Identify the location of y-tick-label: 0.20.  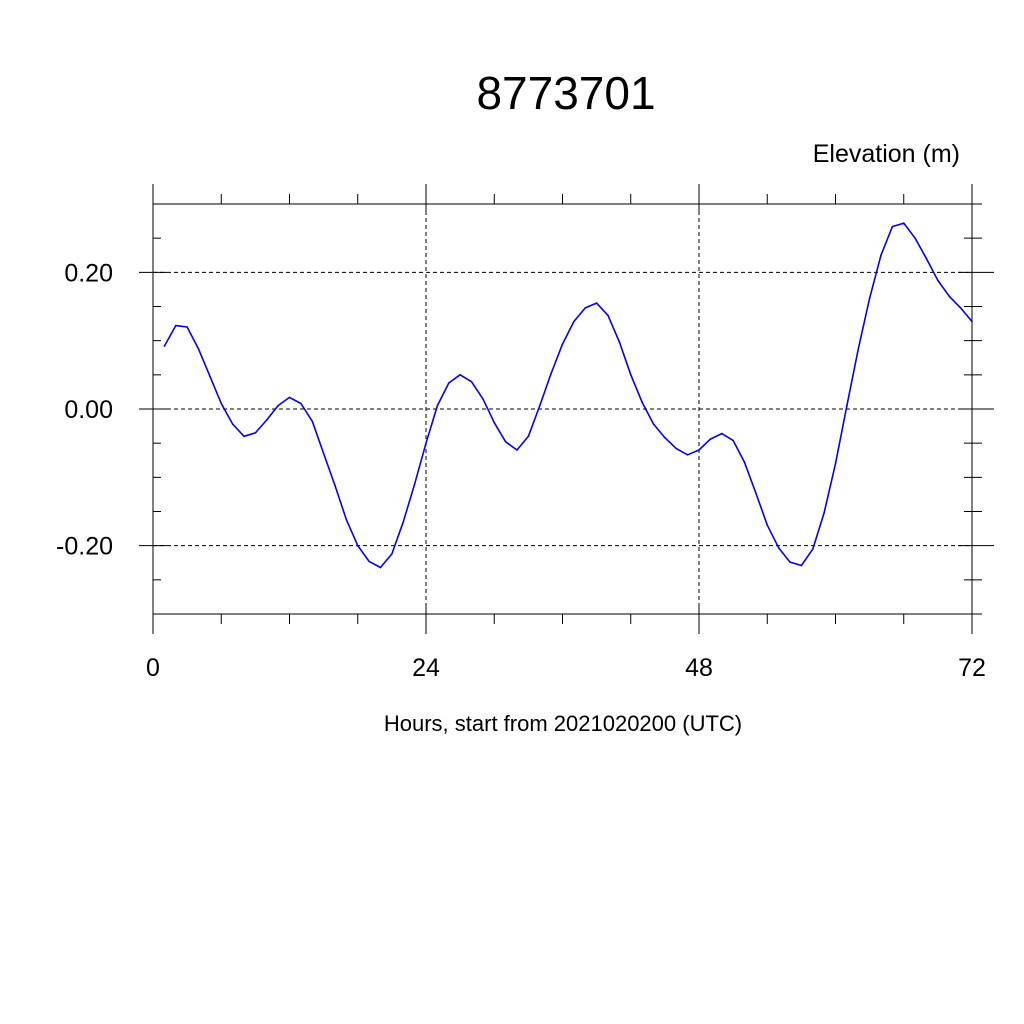
(88, 273).